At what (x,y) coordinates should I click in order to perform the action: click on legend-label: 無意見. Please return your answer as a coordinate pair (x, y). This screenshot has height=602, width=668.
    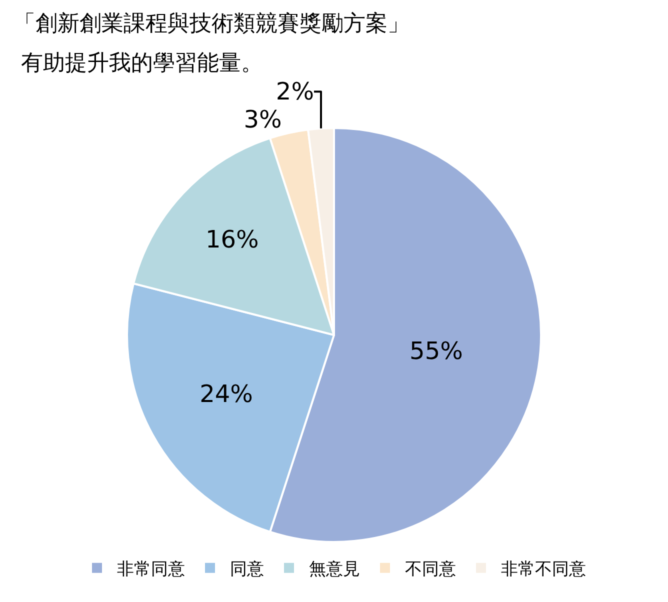
    Looking at the image, I should click on (334, 569).